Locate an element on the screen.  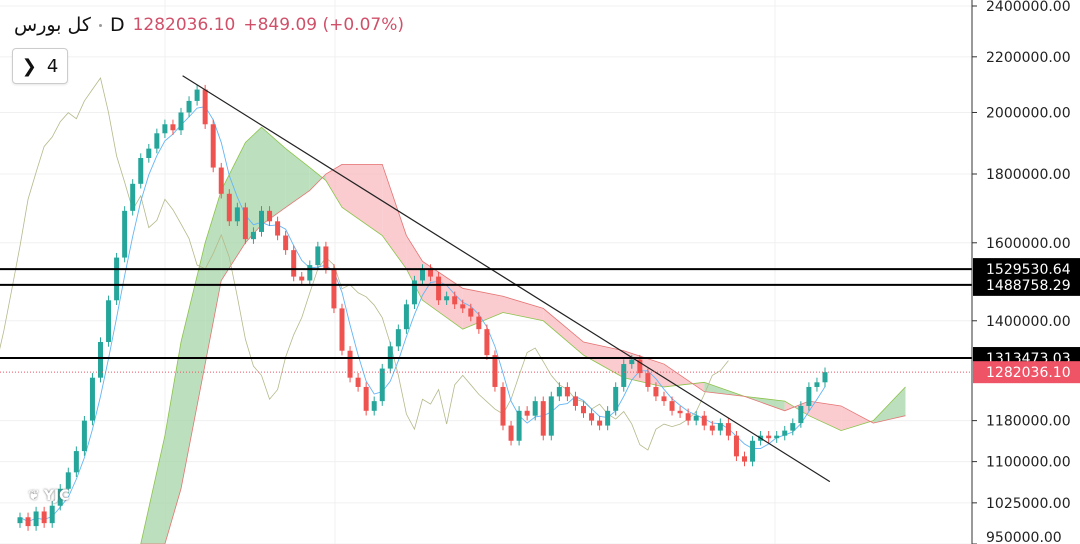
axis-tick-label: 1180000.00 is located at coordinates (1028, 422).